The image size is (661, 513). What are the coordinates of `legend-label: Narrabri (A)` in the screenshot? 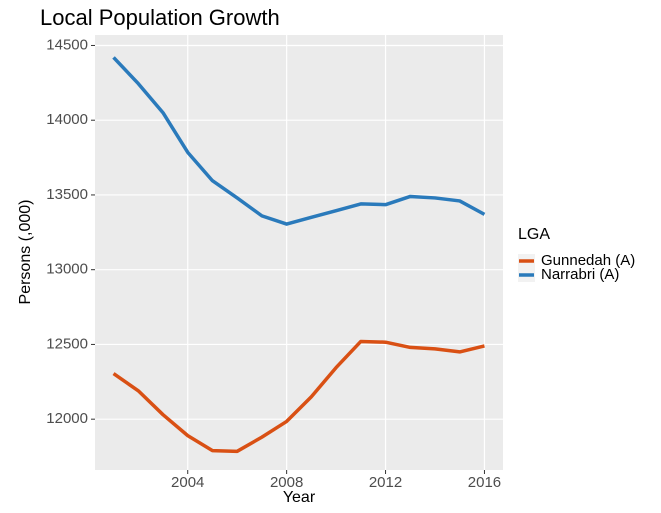 It's located at (580, 274).